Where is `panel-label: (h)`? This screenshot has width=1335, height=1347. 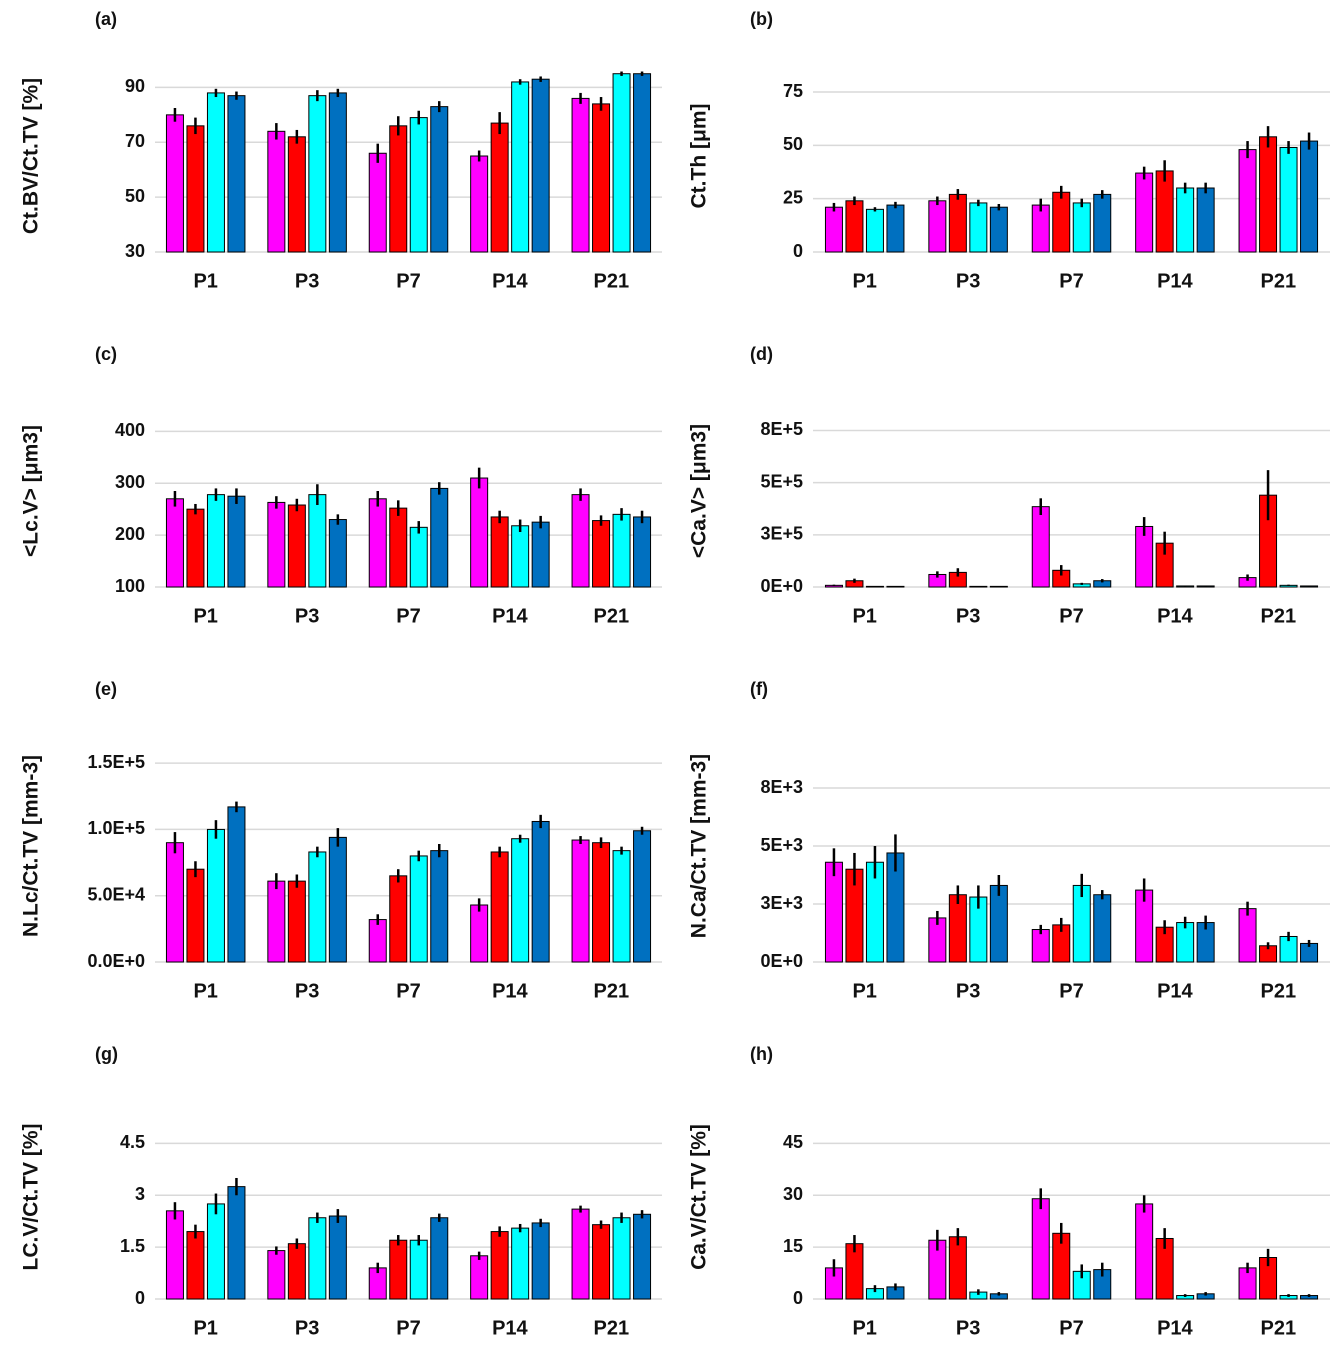 panel-label: (h) is located at coordinates (761, 1054).